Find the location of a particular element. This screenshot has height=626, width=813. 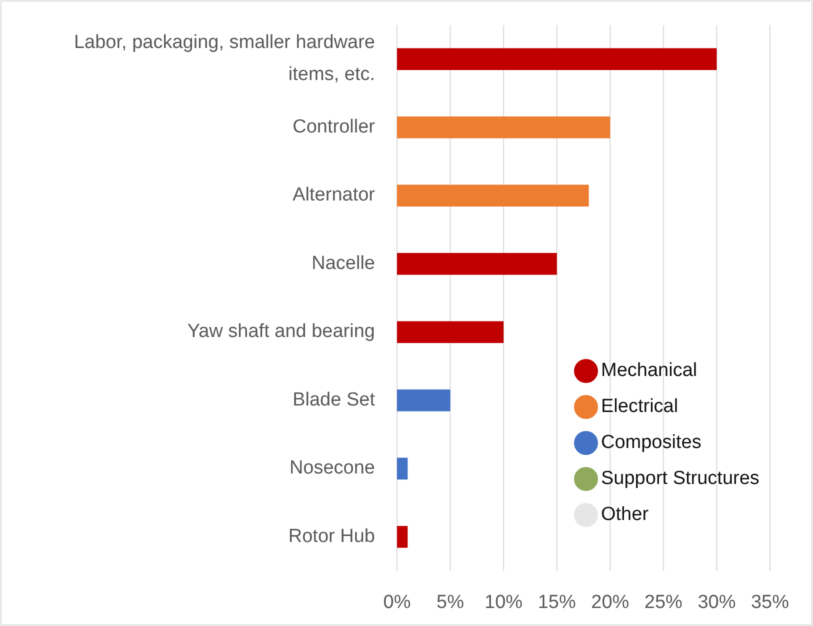

x-tick-label: 35% is located at coordinates (770, 602).